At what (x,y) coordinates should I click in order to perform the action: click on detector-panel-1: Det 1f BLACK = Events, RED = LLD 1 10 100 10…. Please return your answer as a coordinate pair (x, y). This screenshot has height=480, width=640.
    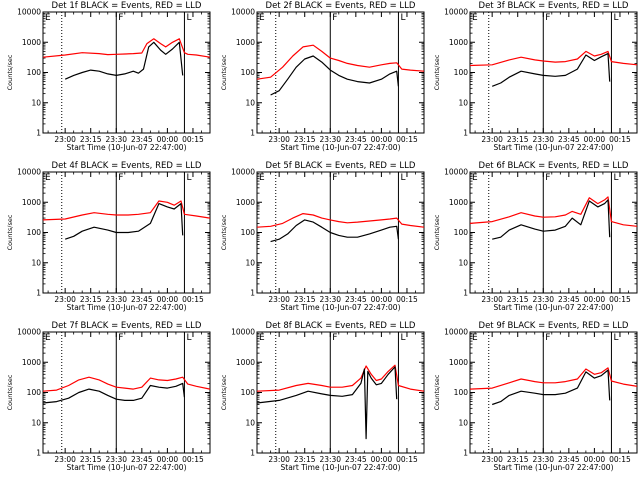
    Looking at the image, I should click on (108, 76).